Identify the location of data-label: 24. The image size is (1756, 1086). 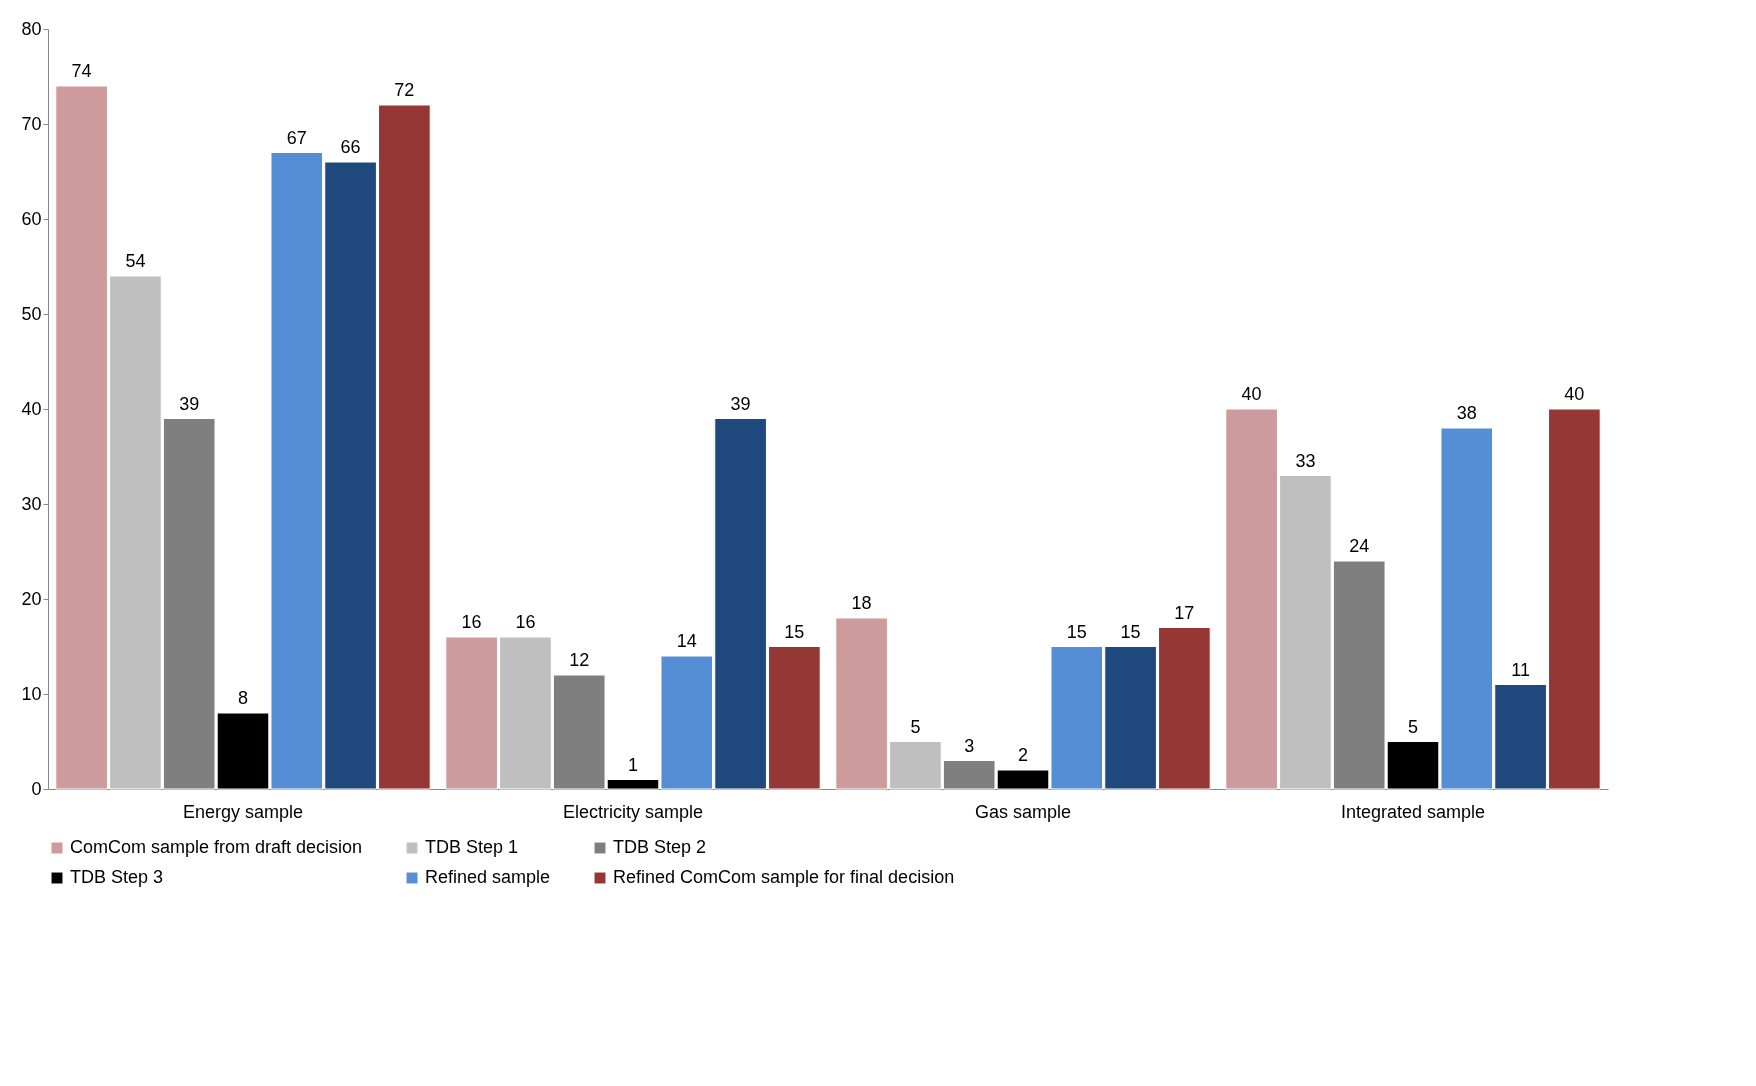
(1359, 546).